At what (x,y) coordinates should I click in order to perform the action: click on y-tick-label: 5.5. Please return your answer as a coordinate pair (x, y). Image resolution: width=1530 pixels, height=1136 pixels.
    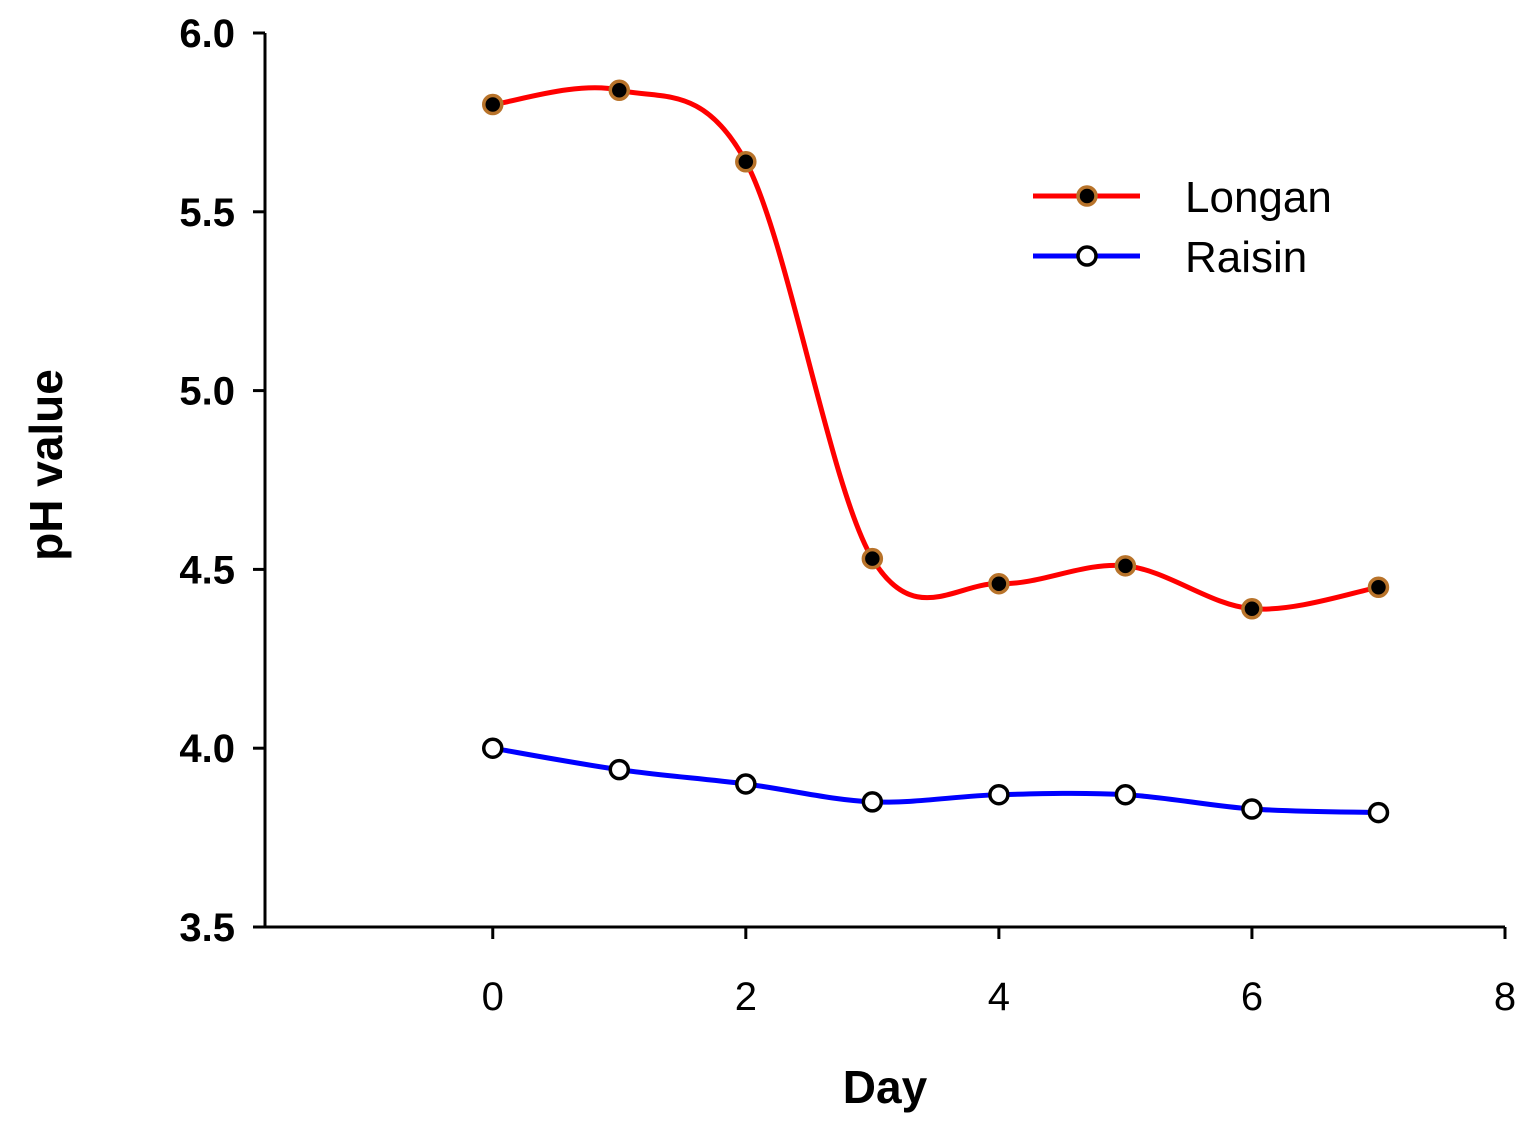
    Looking at the image, I should click on (207, 213).